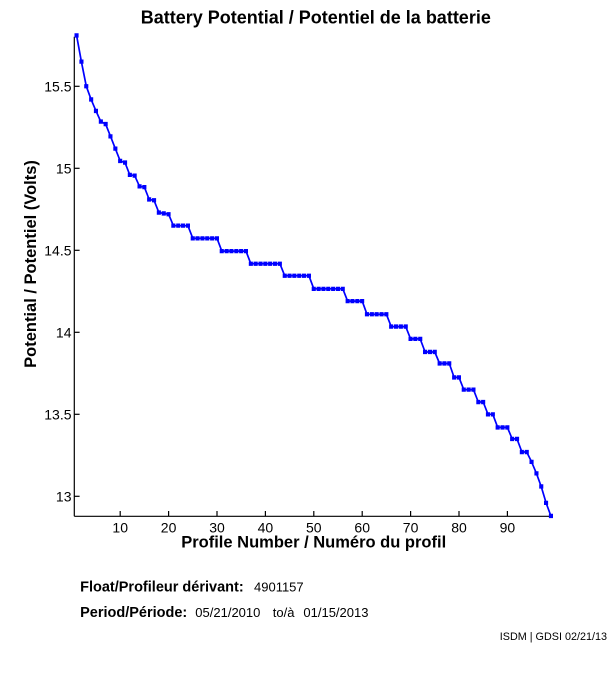 The width and height of the screenshot is (611, 680). I want to click on svg-text:Profile Number / Numéro du pro: Profile Number / Numéro du profil, so click(313, 542).